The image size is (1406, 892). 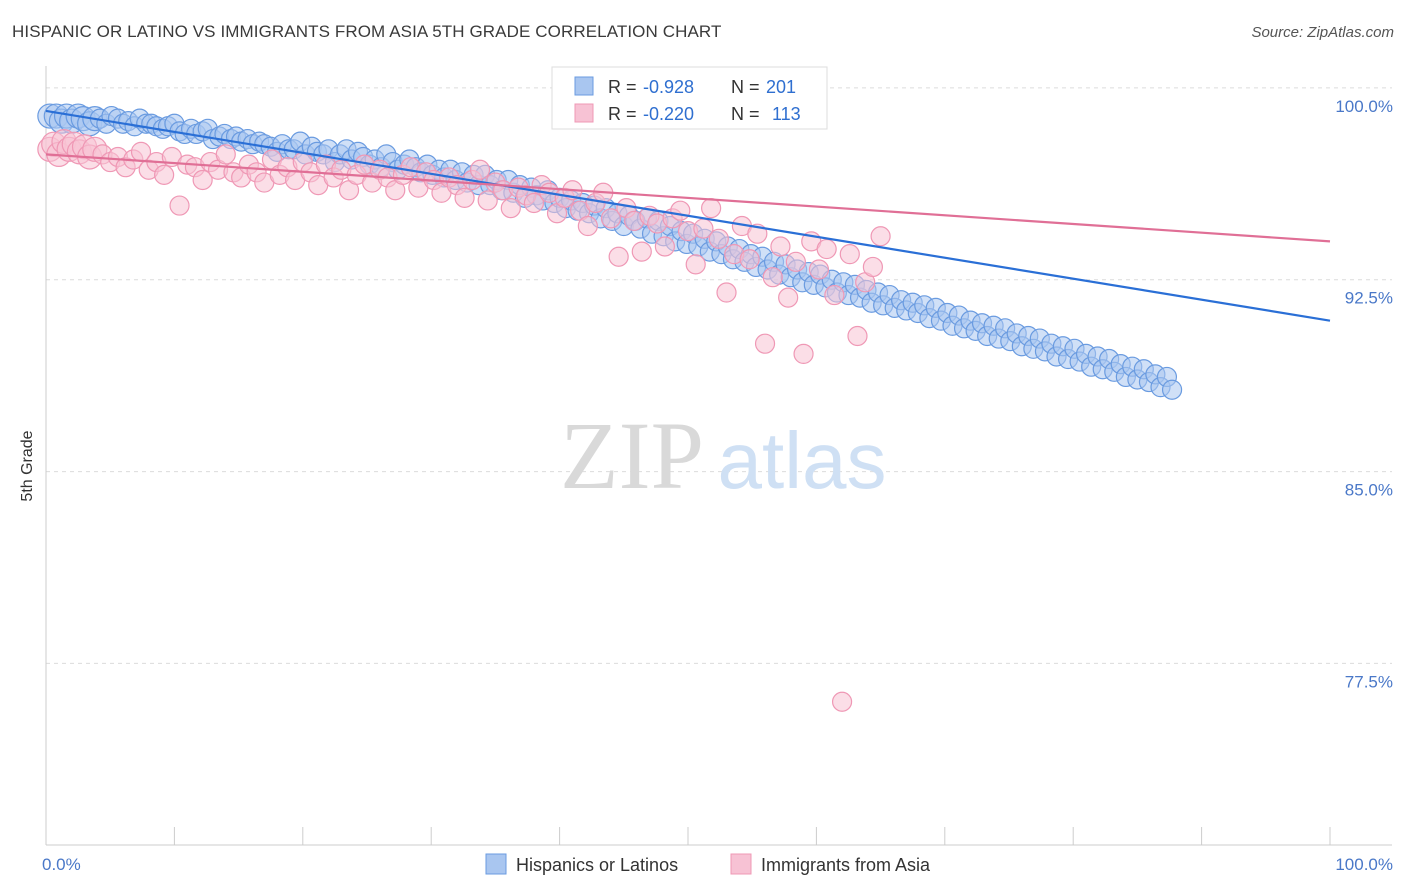 What do you see at coordinates (668, 87) in the screenshot?
I see `stats-r-value-0: -0.928` at bounding box center [668, 87].